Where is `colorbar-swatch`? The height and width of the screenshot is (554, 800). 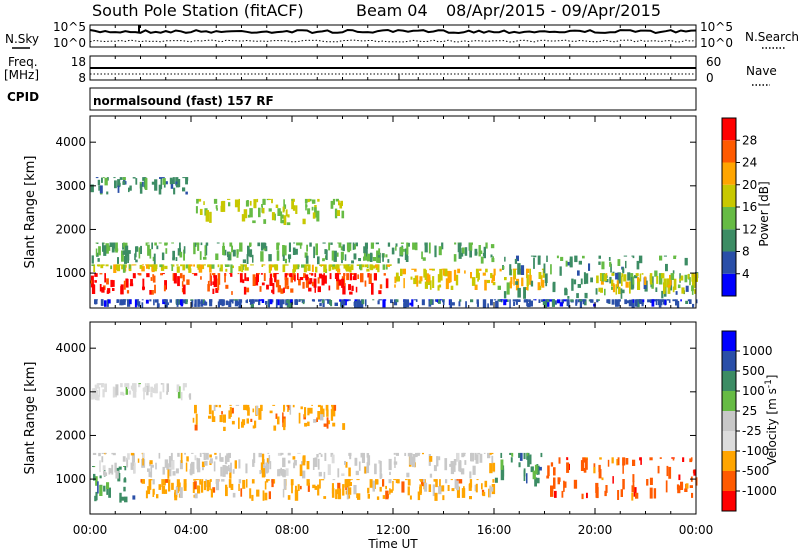
colorbar-swatch is located at coordinates (729, 501).